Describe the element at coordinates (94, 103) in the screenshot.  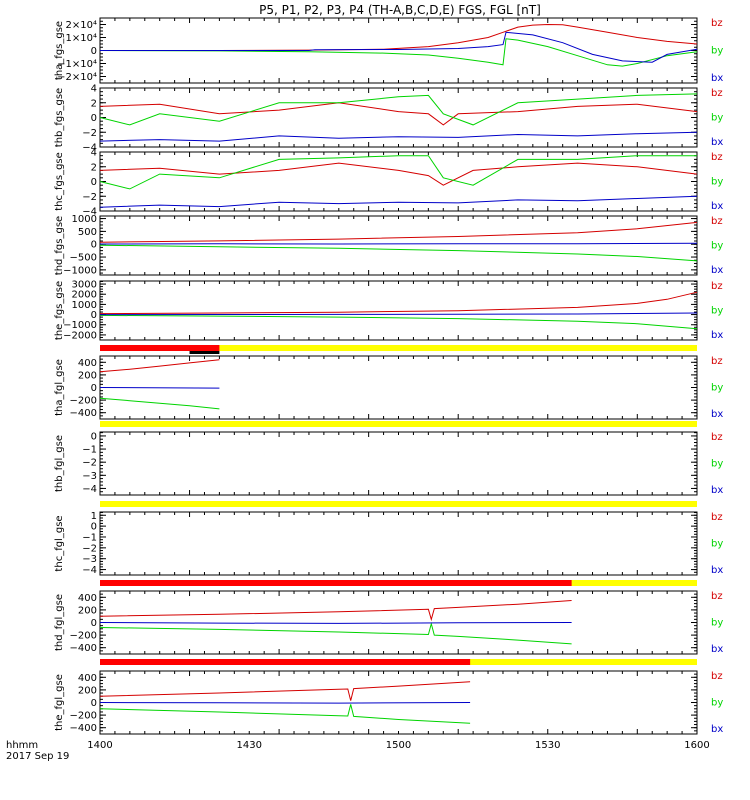
I see `y-tick-label: 2` at that location.